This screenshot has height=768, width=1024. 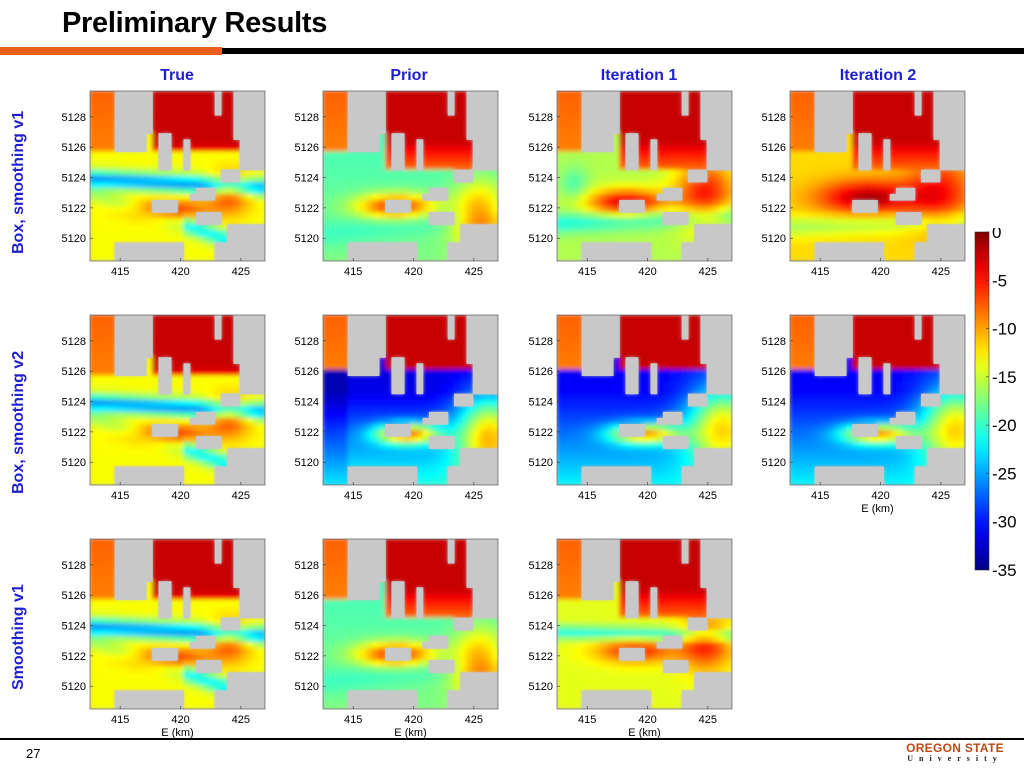 What do you see at coordinates (74, 148) in the screenshot?
I see `y-tick-label: 5126` at bounding box center [74, 148].